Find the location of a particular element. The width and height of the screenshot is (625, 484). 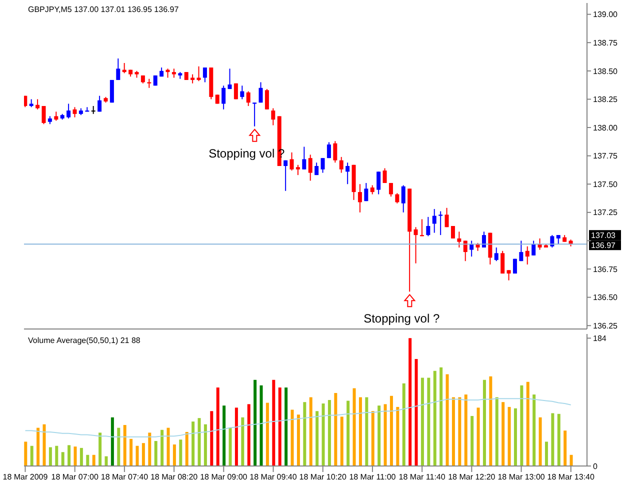

y-tick-label: 137.50 is located at coordinates (605, 184).